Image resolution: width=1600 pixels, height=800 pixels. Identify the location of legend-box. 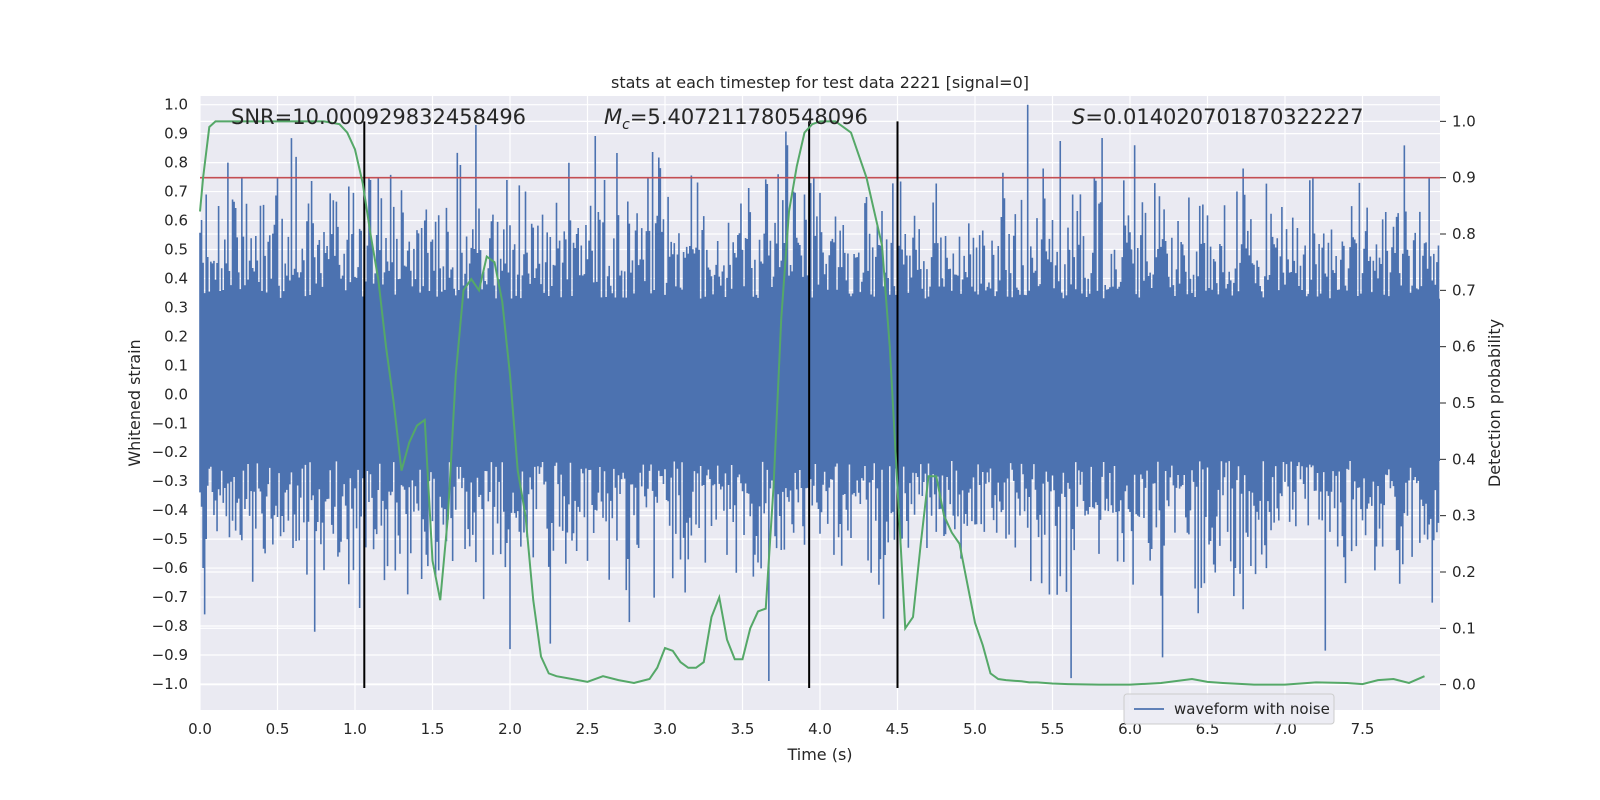
(1229, 709).